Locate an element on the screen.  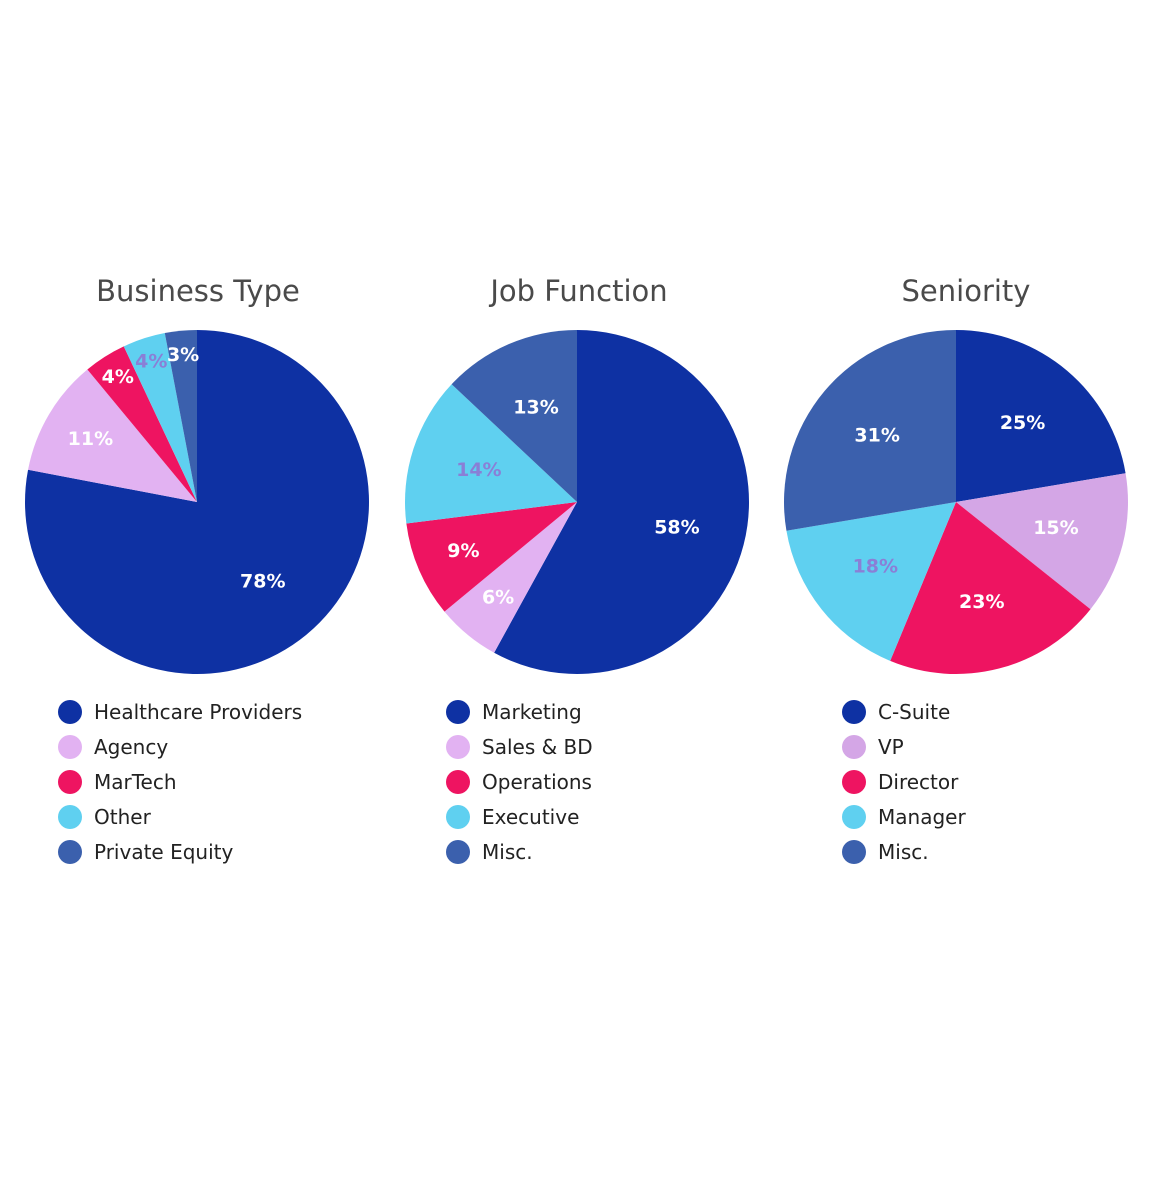
legend-label-healthcare-providers: Healthcare Providers is located at coordinates (198, 711).